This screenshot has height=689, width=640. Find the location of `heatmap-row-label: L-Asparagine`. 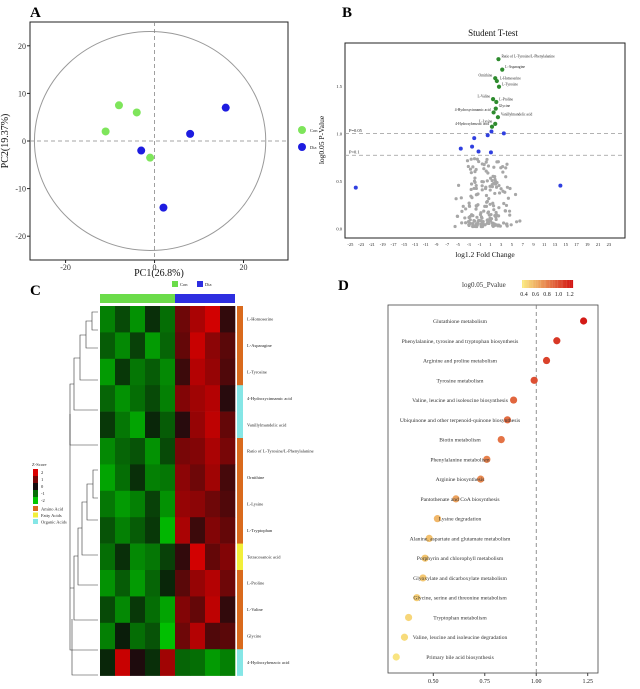

heatmap-row-label: L-Asparagine is located at coordinates (259, 345).